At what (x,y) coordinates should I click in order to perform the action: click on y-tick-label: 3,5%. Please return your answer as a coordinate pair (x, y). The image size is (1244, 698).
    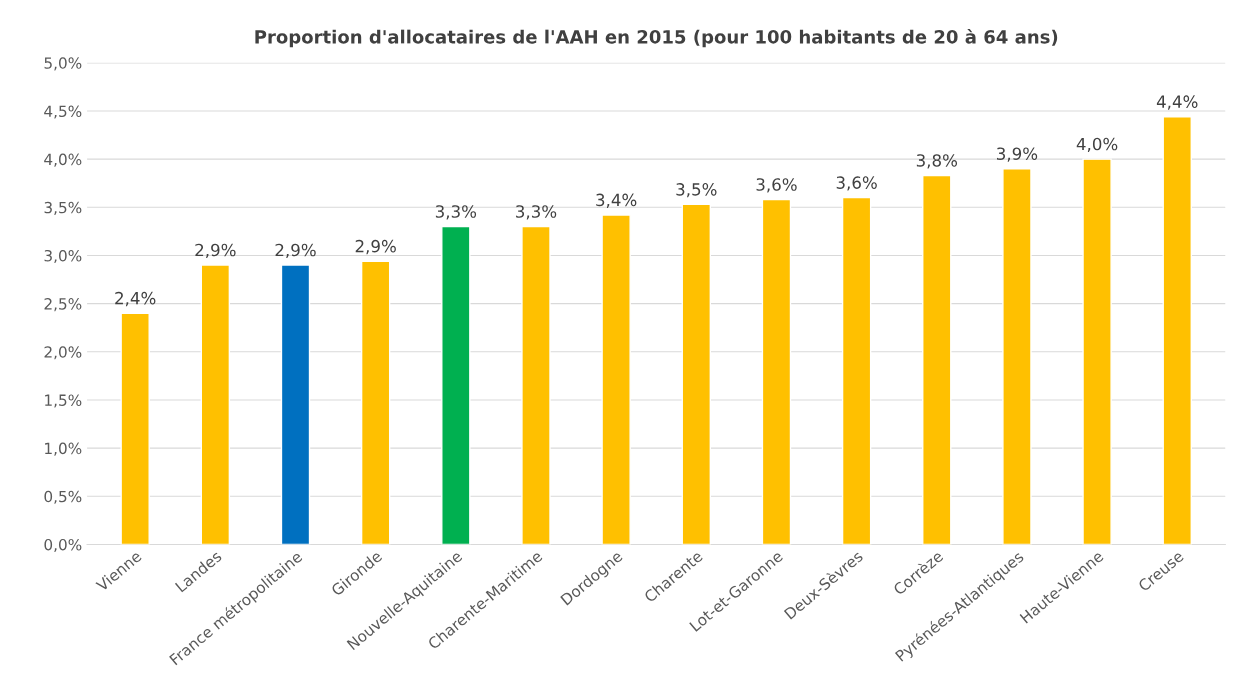
    Looking at the image, I should click on (63, 208).